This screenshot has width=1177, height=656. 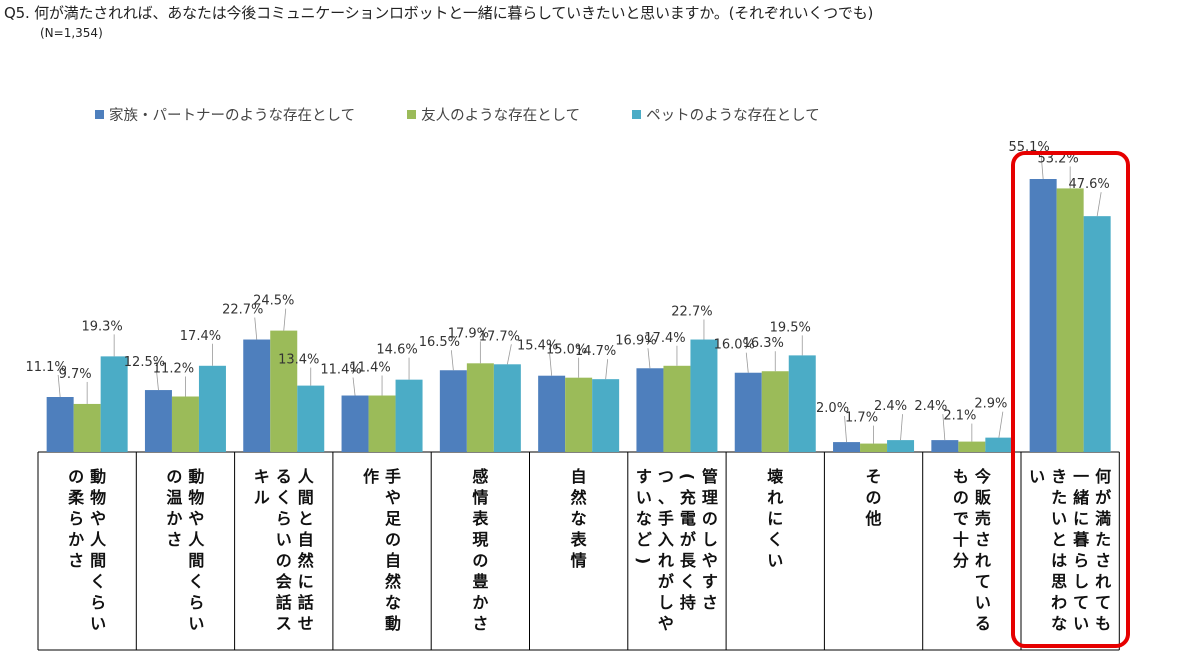 What do you see at coordinates (930, 406) in the screenshot?
I see `data-label: 2.4%` at bounding box center [930, 406].